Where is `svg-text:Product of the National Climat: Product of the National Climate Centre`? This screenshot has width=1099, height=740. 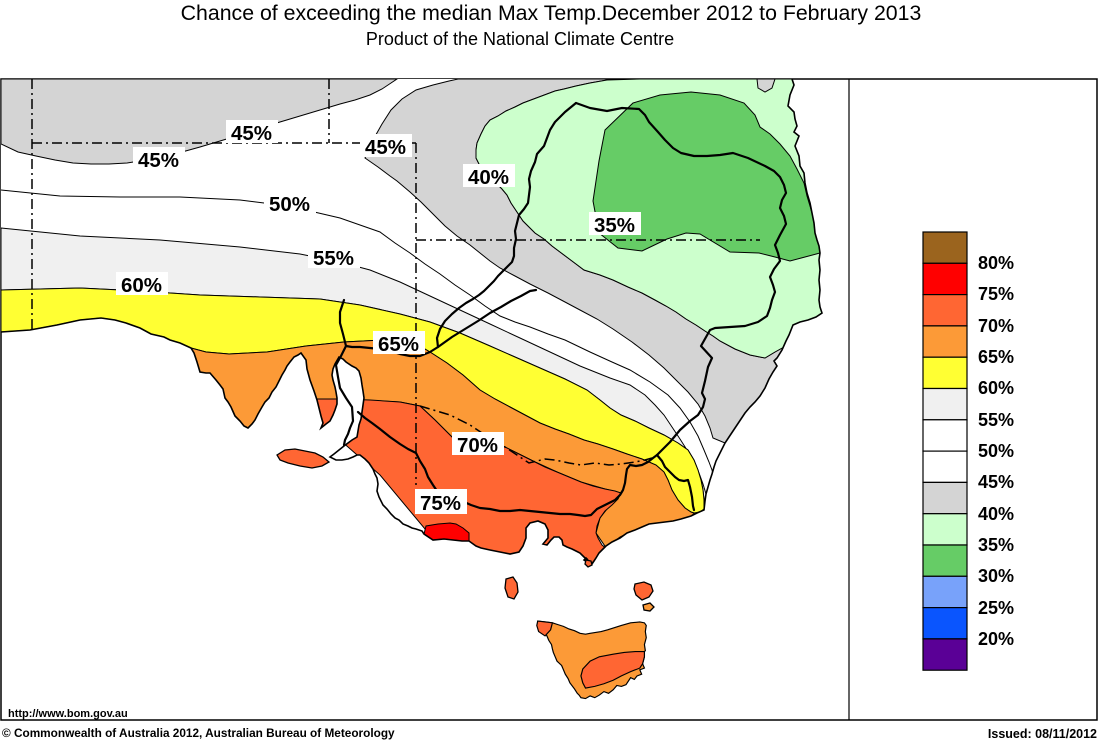 svg-text:Product of the National Climat: Product of the National Climate Centre is located at coordinates (520, 39).